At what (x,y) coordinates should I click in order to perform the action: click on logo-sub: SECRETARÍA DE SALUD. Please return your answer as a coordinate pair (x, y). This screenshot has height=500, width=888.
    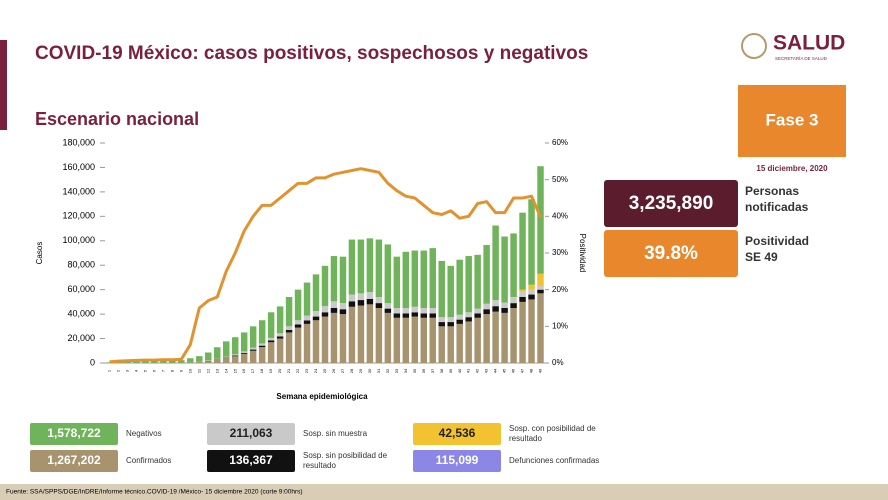
    Looking at the image, I should click on (801, 58).